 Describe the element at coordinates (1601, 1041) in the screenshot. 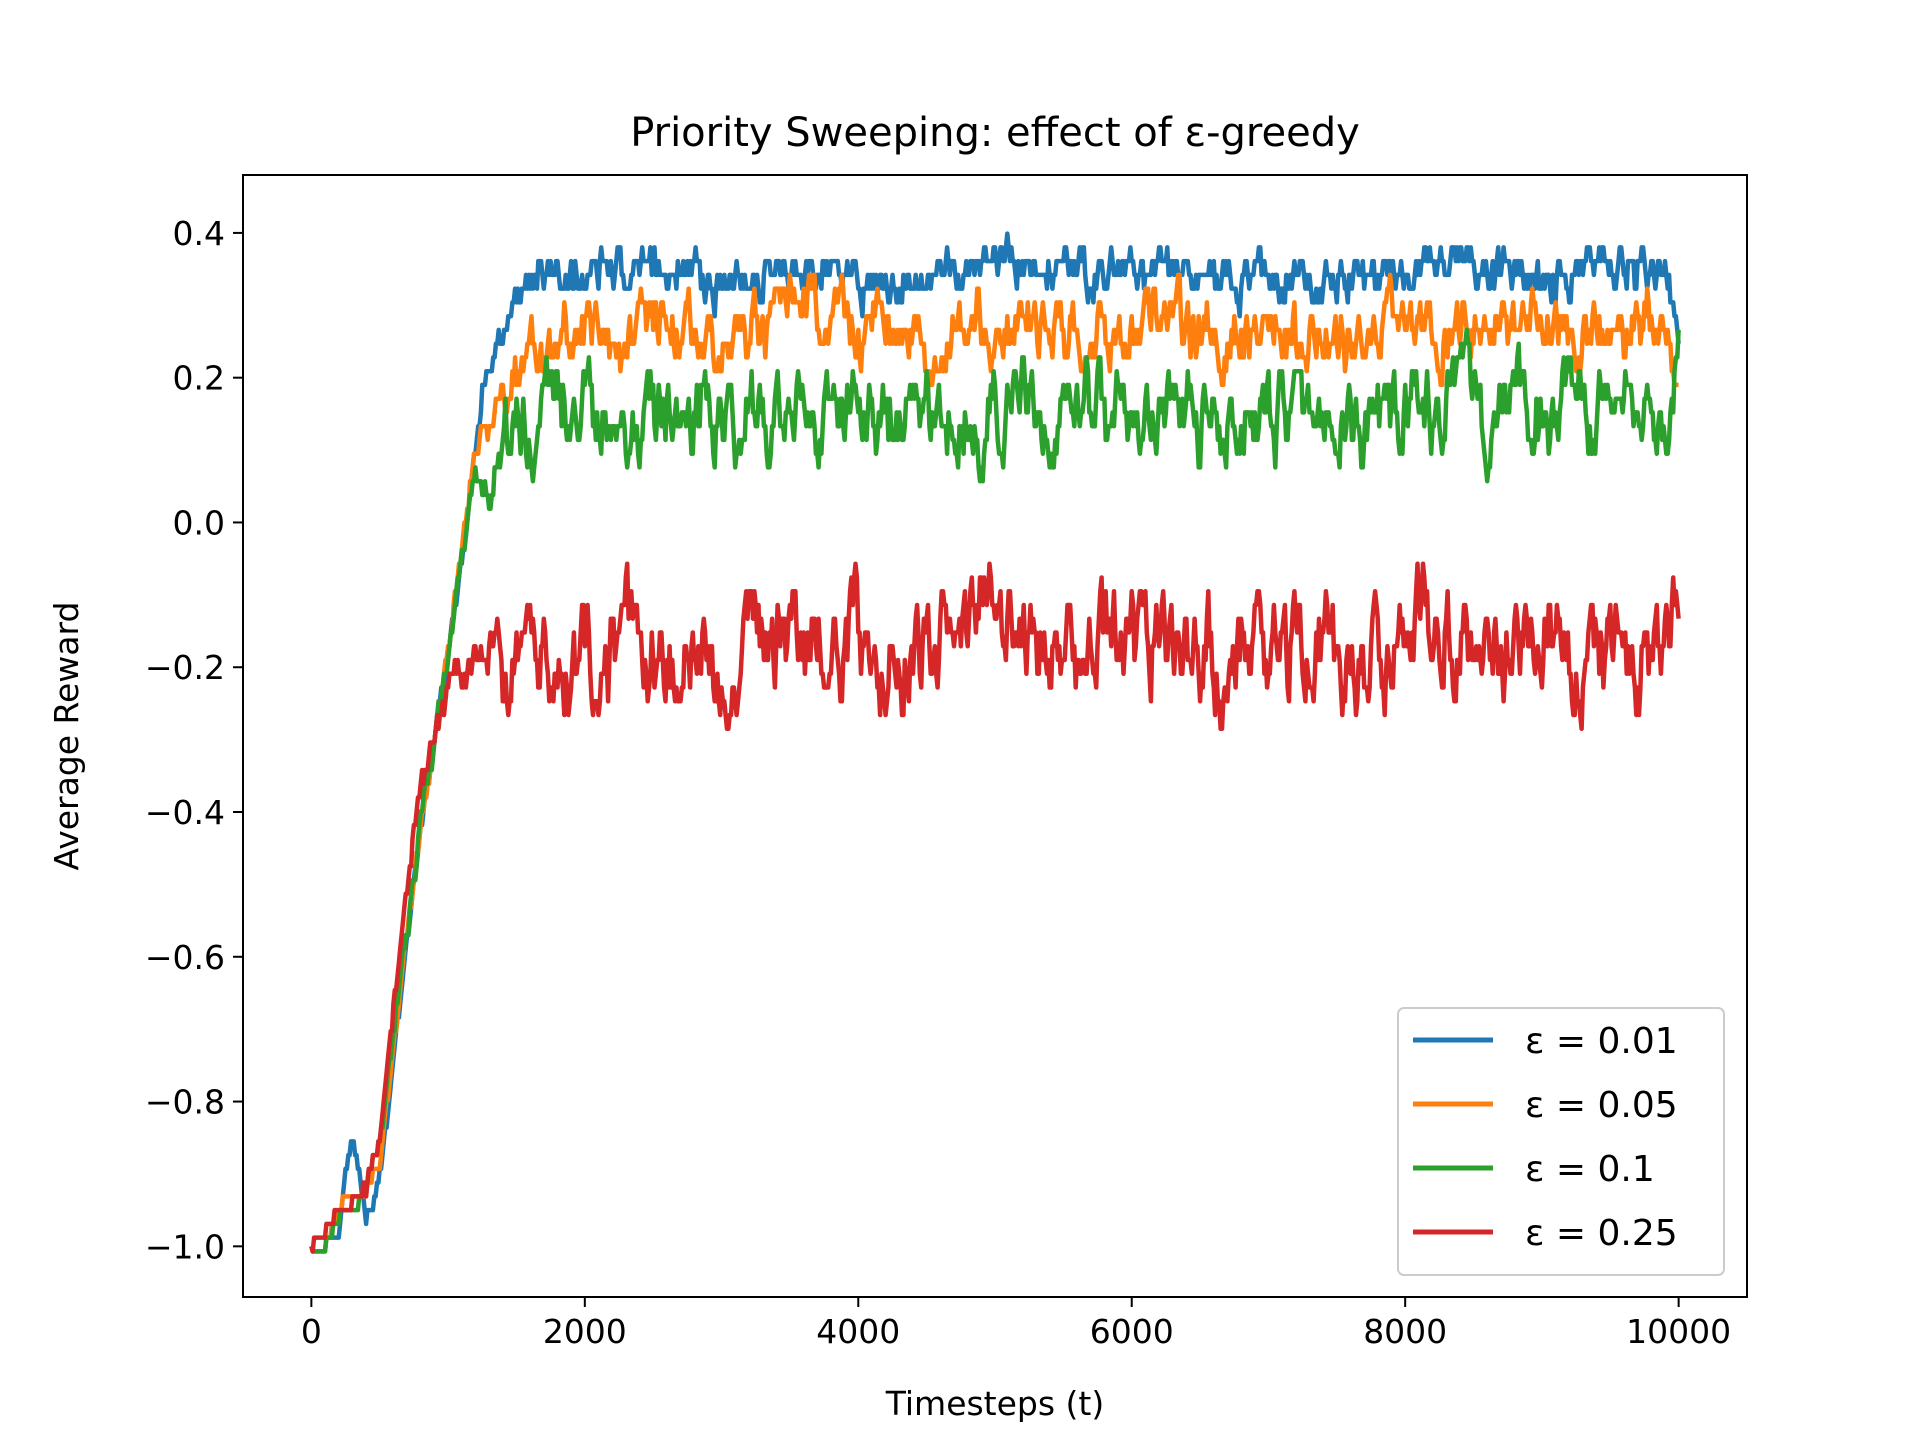

I see `legend-label-0: ε = 0.01` at that location.